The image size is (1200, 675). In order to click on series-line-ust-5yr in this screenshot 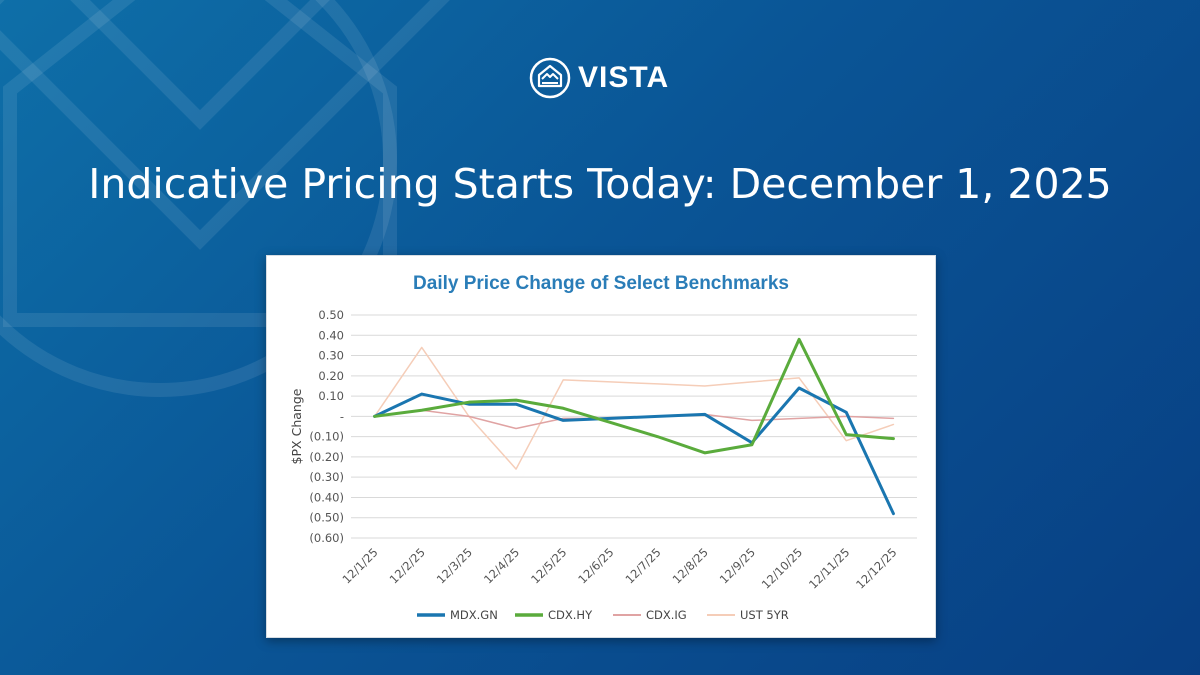, I will do `click(634, 408)`.